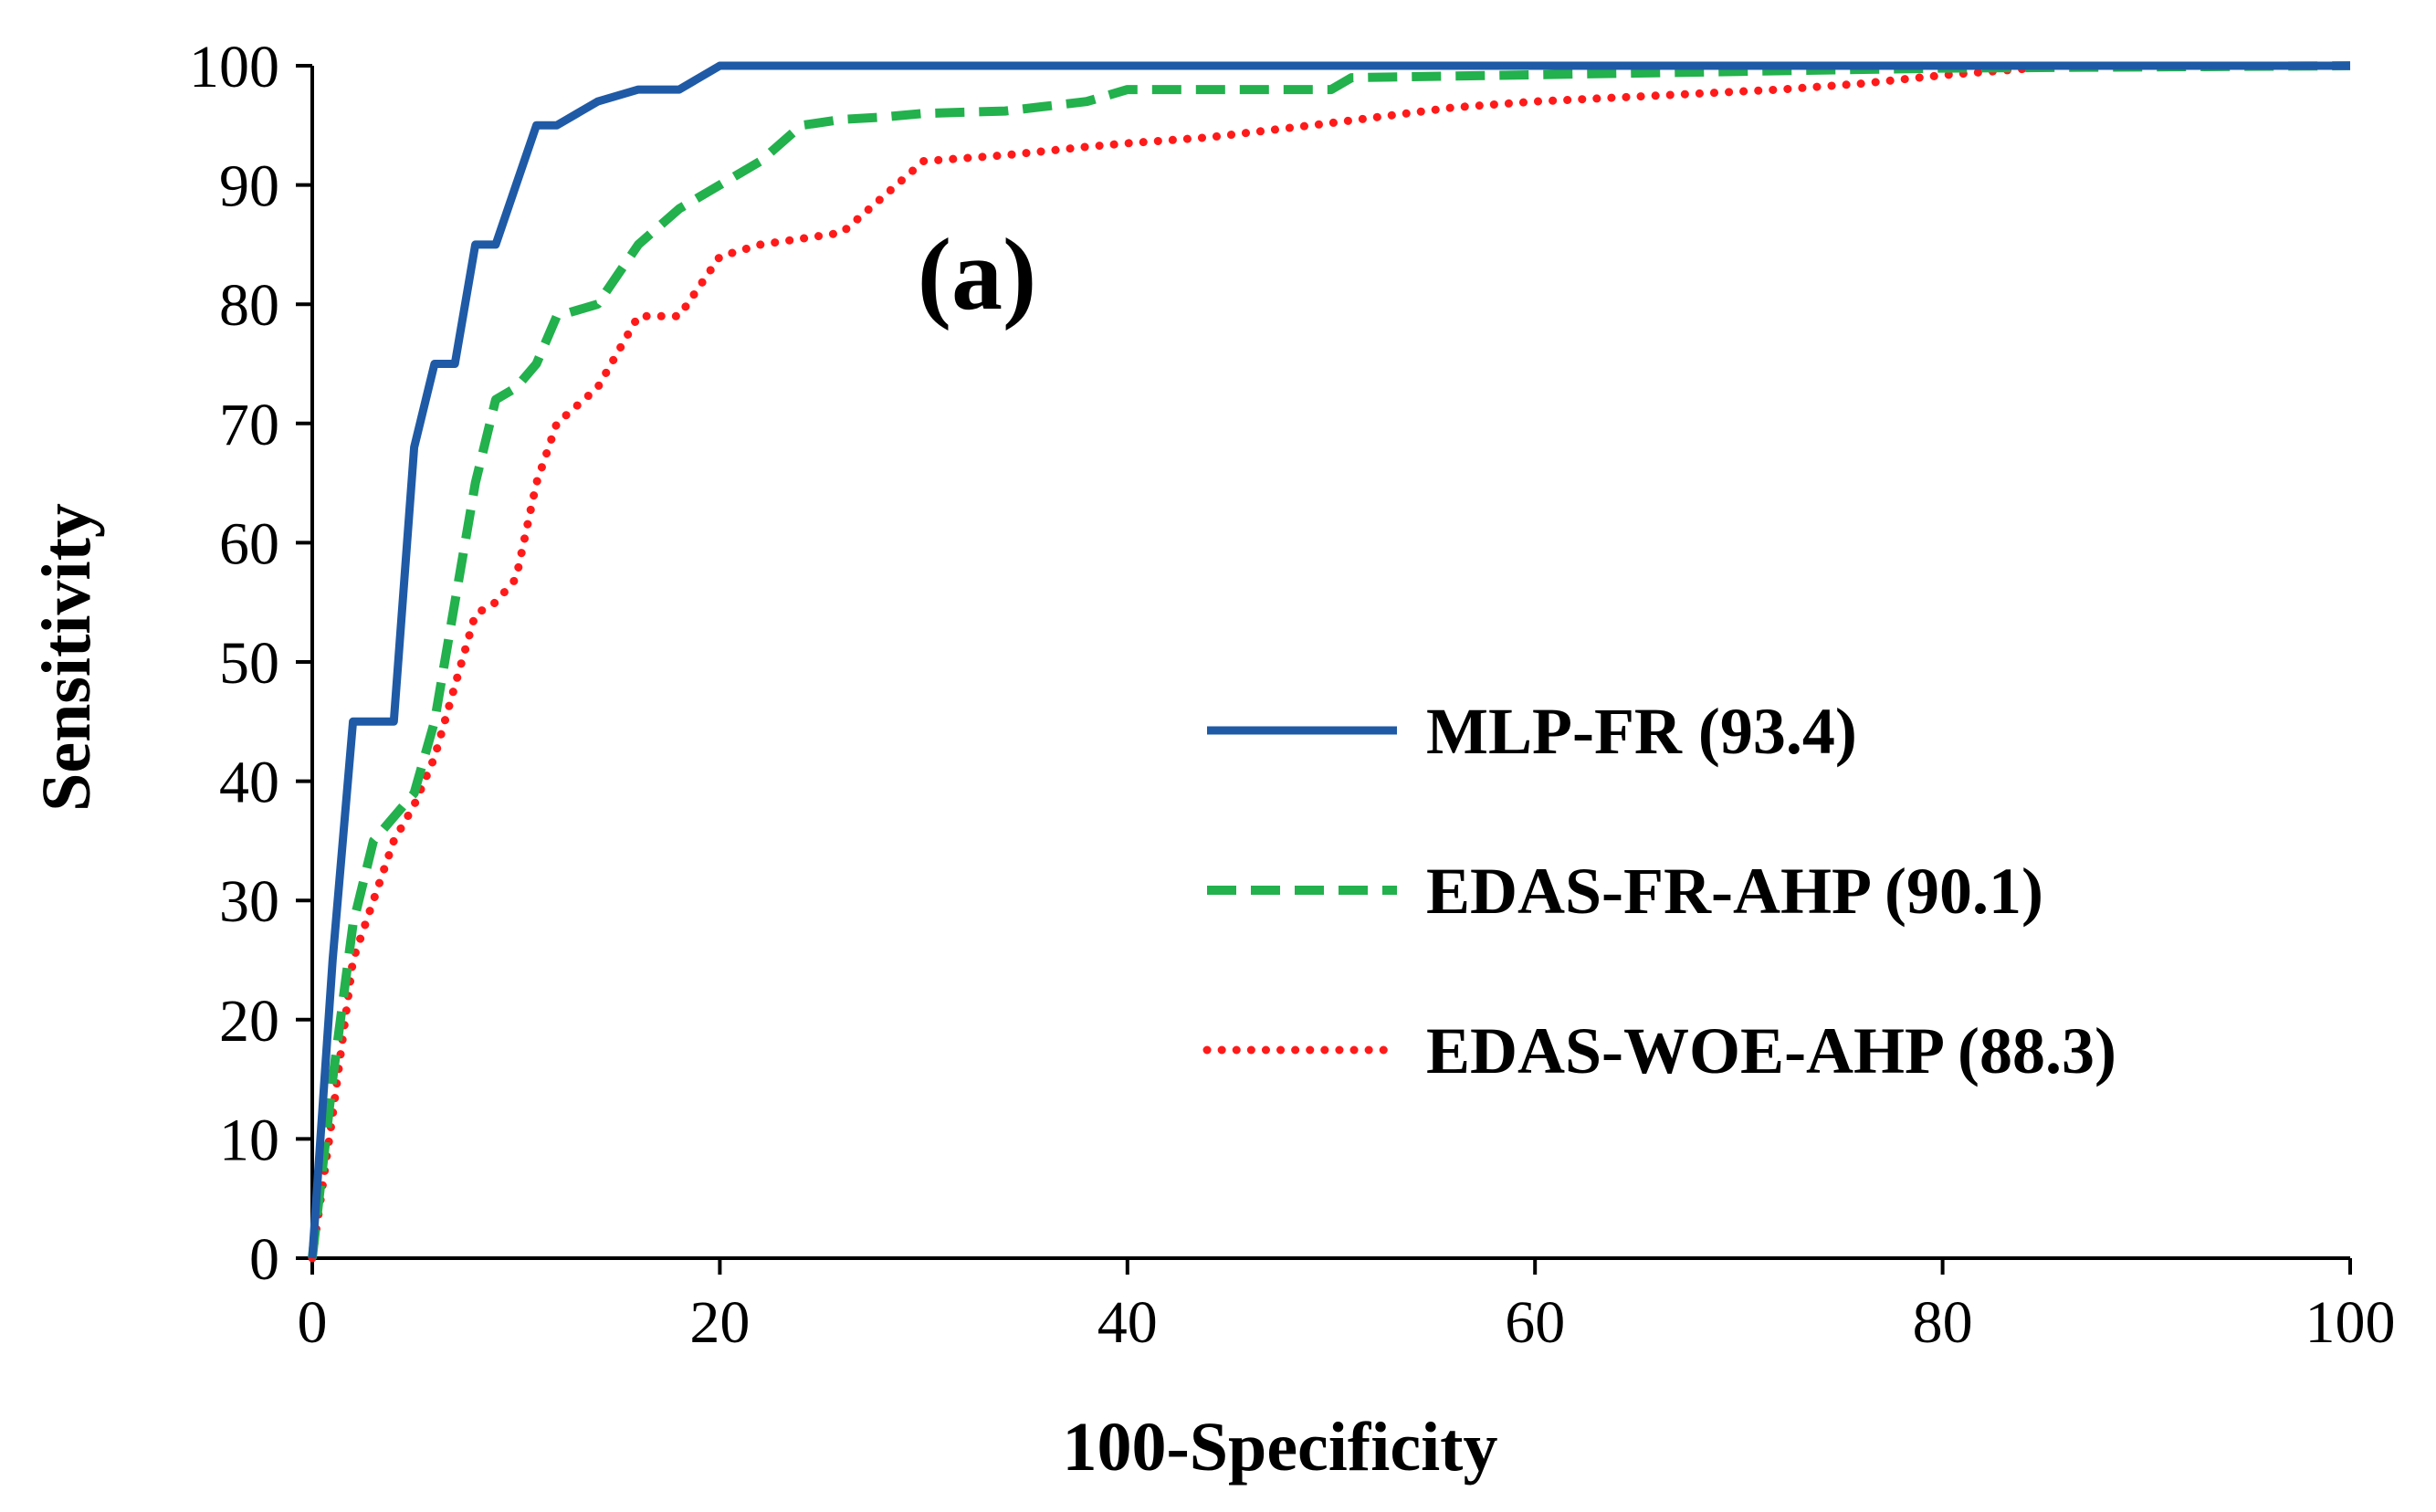 The height and width of the screenshot is (1512, 2436). What do you see at coordinates (264, 1260) in the screenshot?
I see `y-tick-label: 0` at bounding box center [264, 1260].